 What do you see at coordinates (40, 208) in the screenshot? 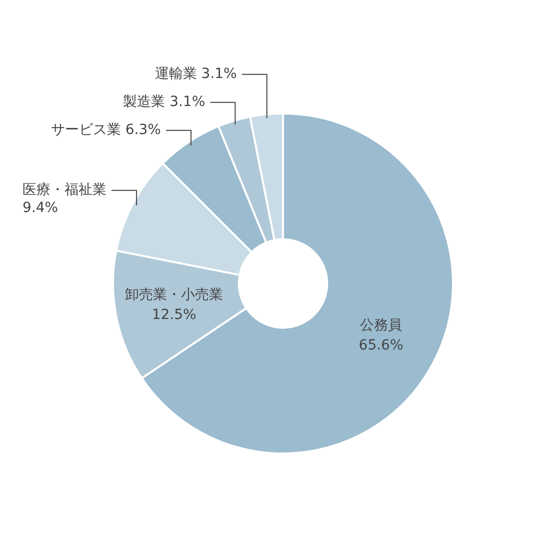
I see `data-label: 9.4%` at bounding box center [40, 208].